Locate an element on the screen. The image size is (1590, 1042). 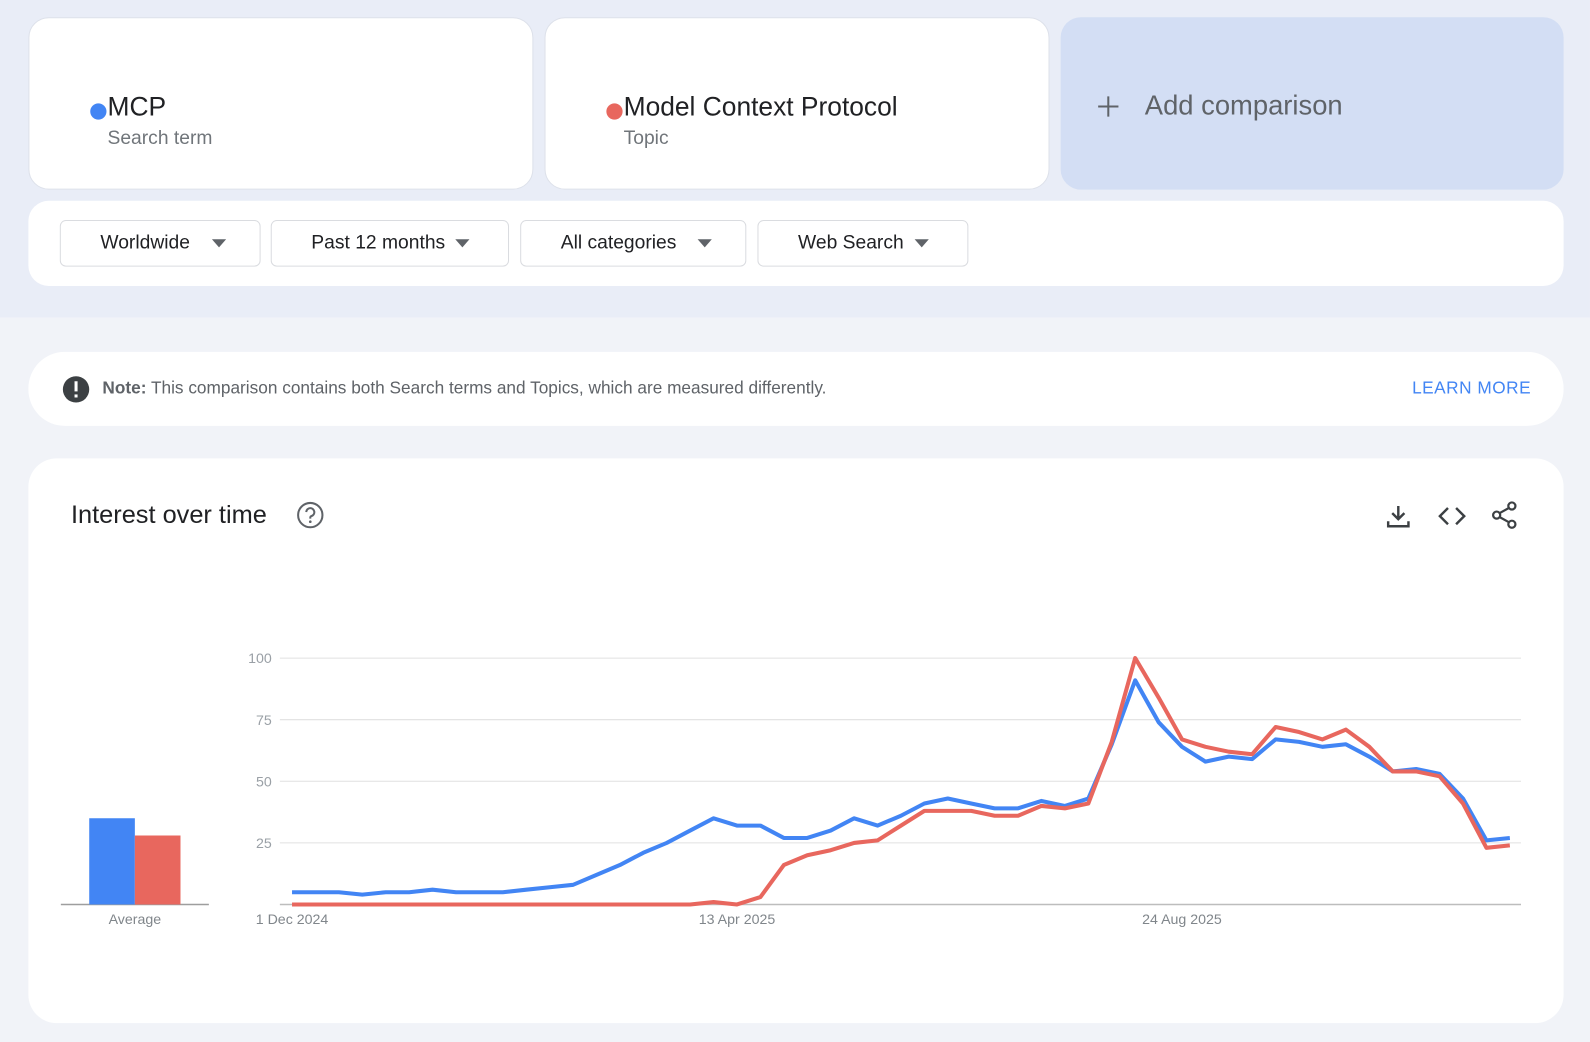
filter-dropdown: Worldwide is located at coordinates (160, 243).